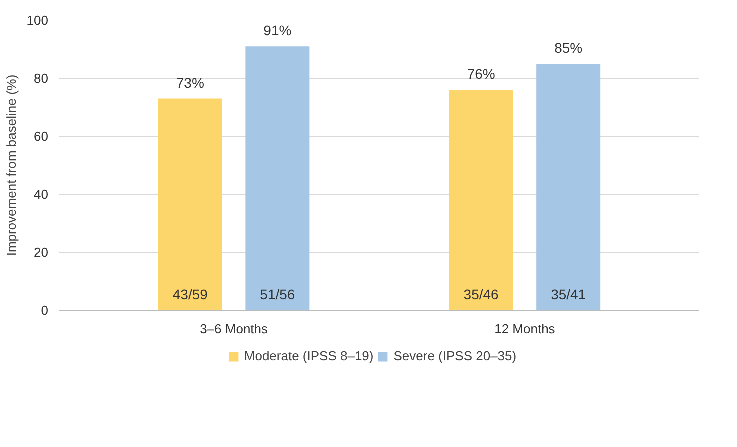 This screenshot has height=447, width=737. I want to click on y-tick-label: 80, so click(41, 78).